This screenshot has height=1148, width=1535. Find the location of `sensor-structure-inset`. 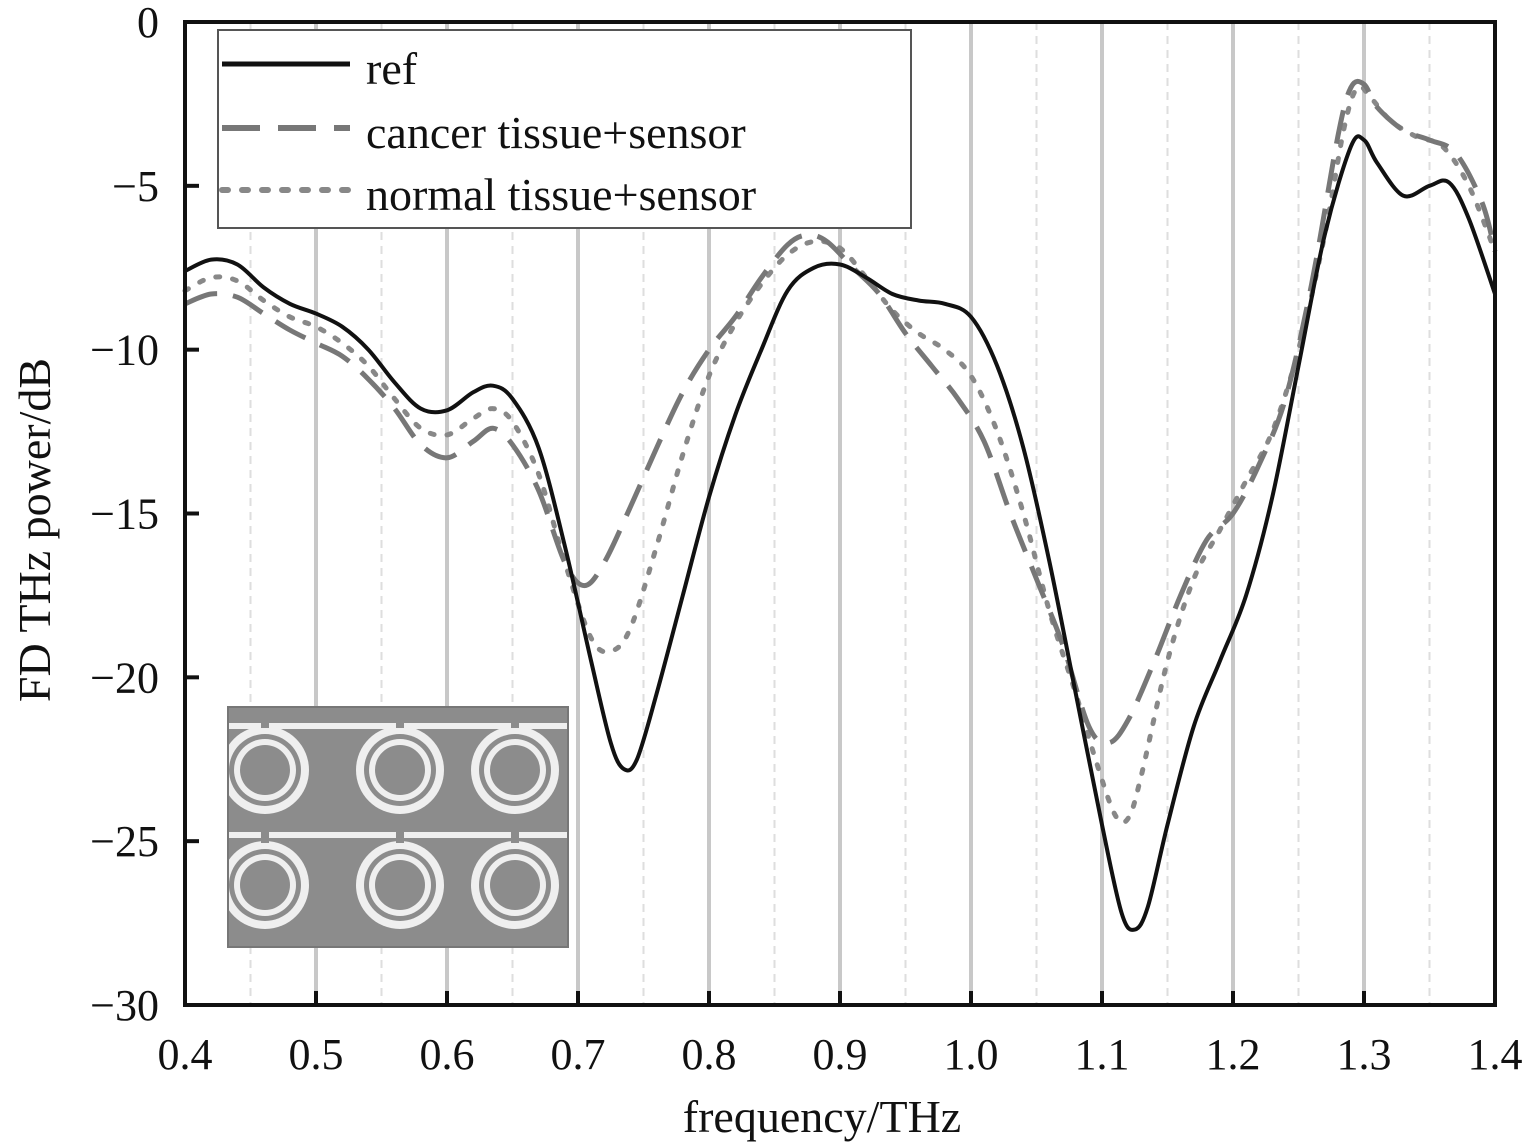

sensor-structure-inset is located at coordinates (398, 827).